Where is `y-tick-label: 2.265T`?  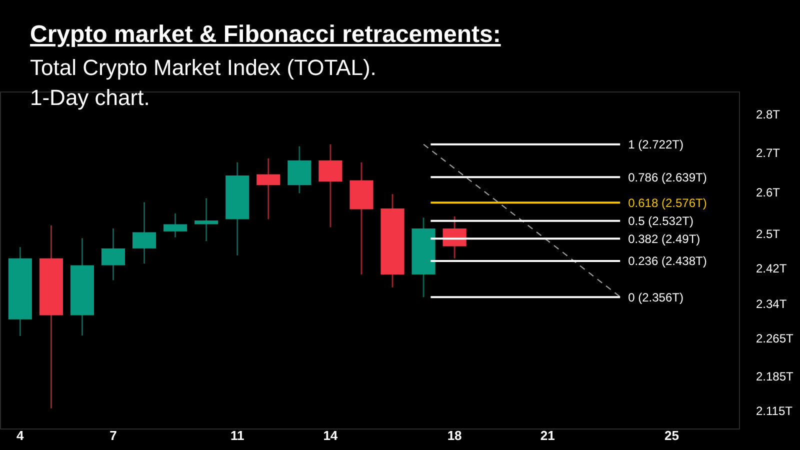 y-tick-label: 2.265T is located at coordinates (775, 339).